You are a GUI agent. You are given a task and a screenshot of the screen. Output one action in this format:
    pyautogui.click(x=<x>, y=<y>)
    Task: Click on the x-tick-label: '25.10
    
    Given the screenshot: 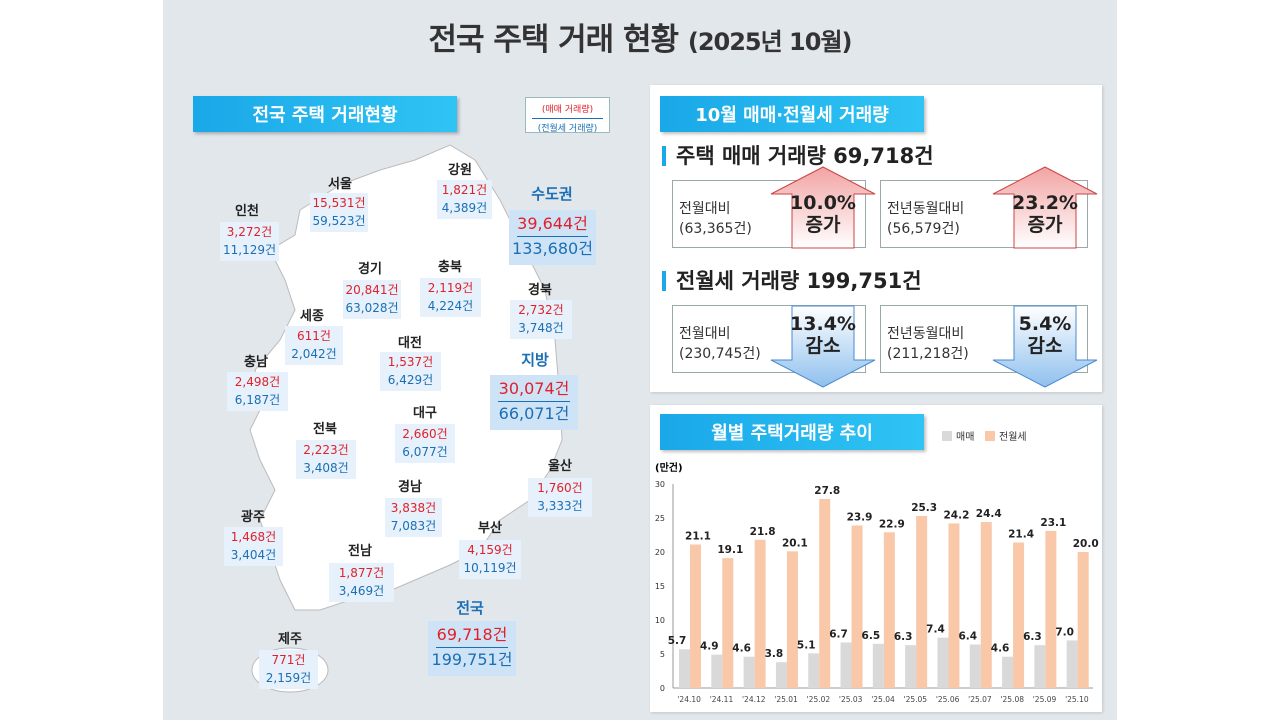 What is the action you would take?
    pyautogui.click(x=1077, y=699)
    